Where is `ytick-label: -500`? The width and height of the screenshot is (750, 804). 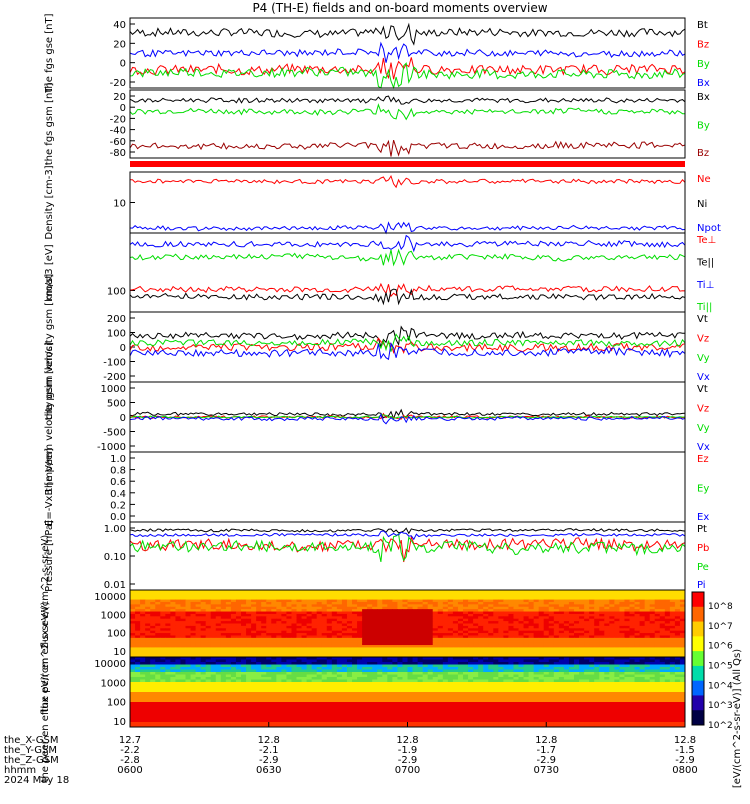
ytick-label: -500 is located at coordinates (114, 433).